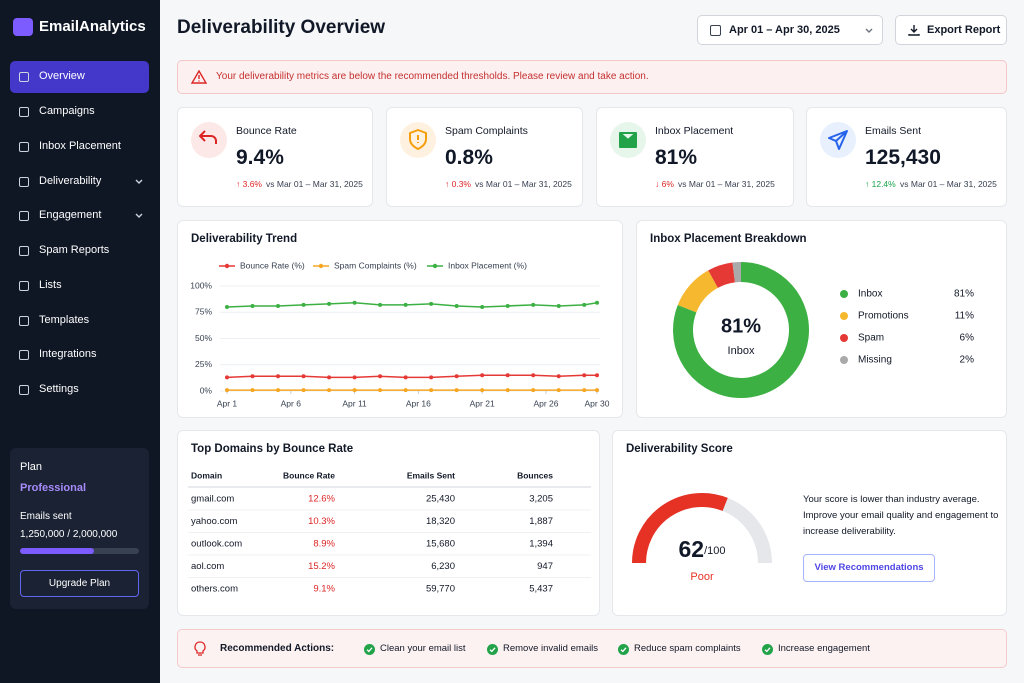 The height and width of the screenshot is (683, 1024). I want to click on nav-item: Settings, so click(79, 390).